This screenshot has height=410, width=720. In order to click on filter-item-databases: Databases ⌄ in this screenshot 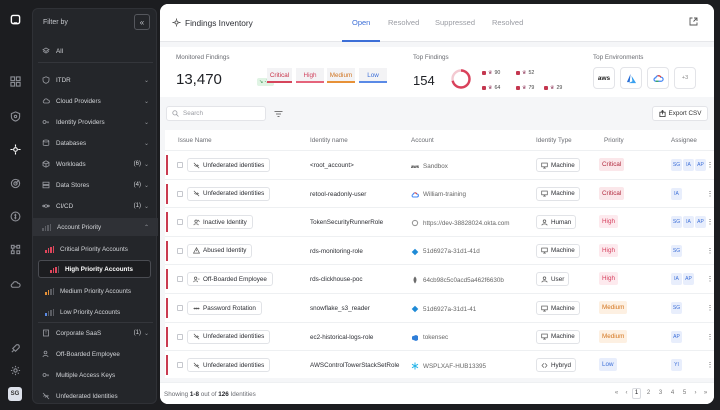, I will do `click(95, 143)`.